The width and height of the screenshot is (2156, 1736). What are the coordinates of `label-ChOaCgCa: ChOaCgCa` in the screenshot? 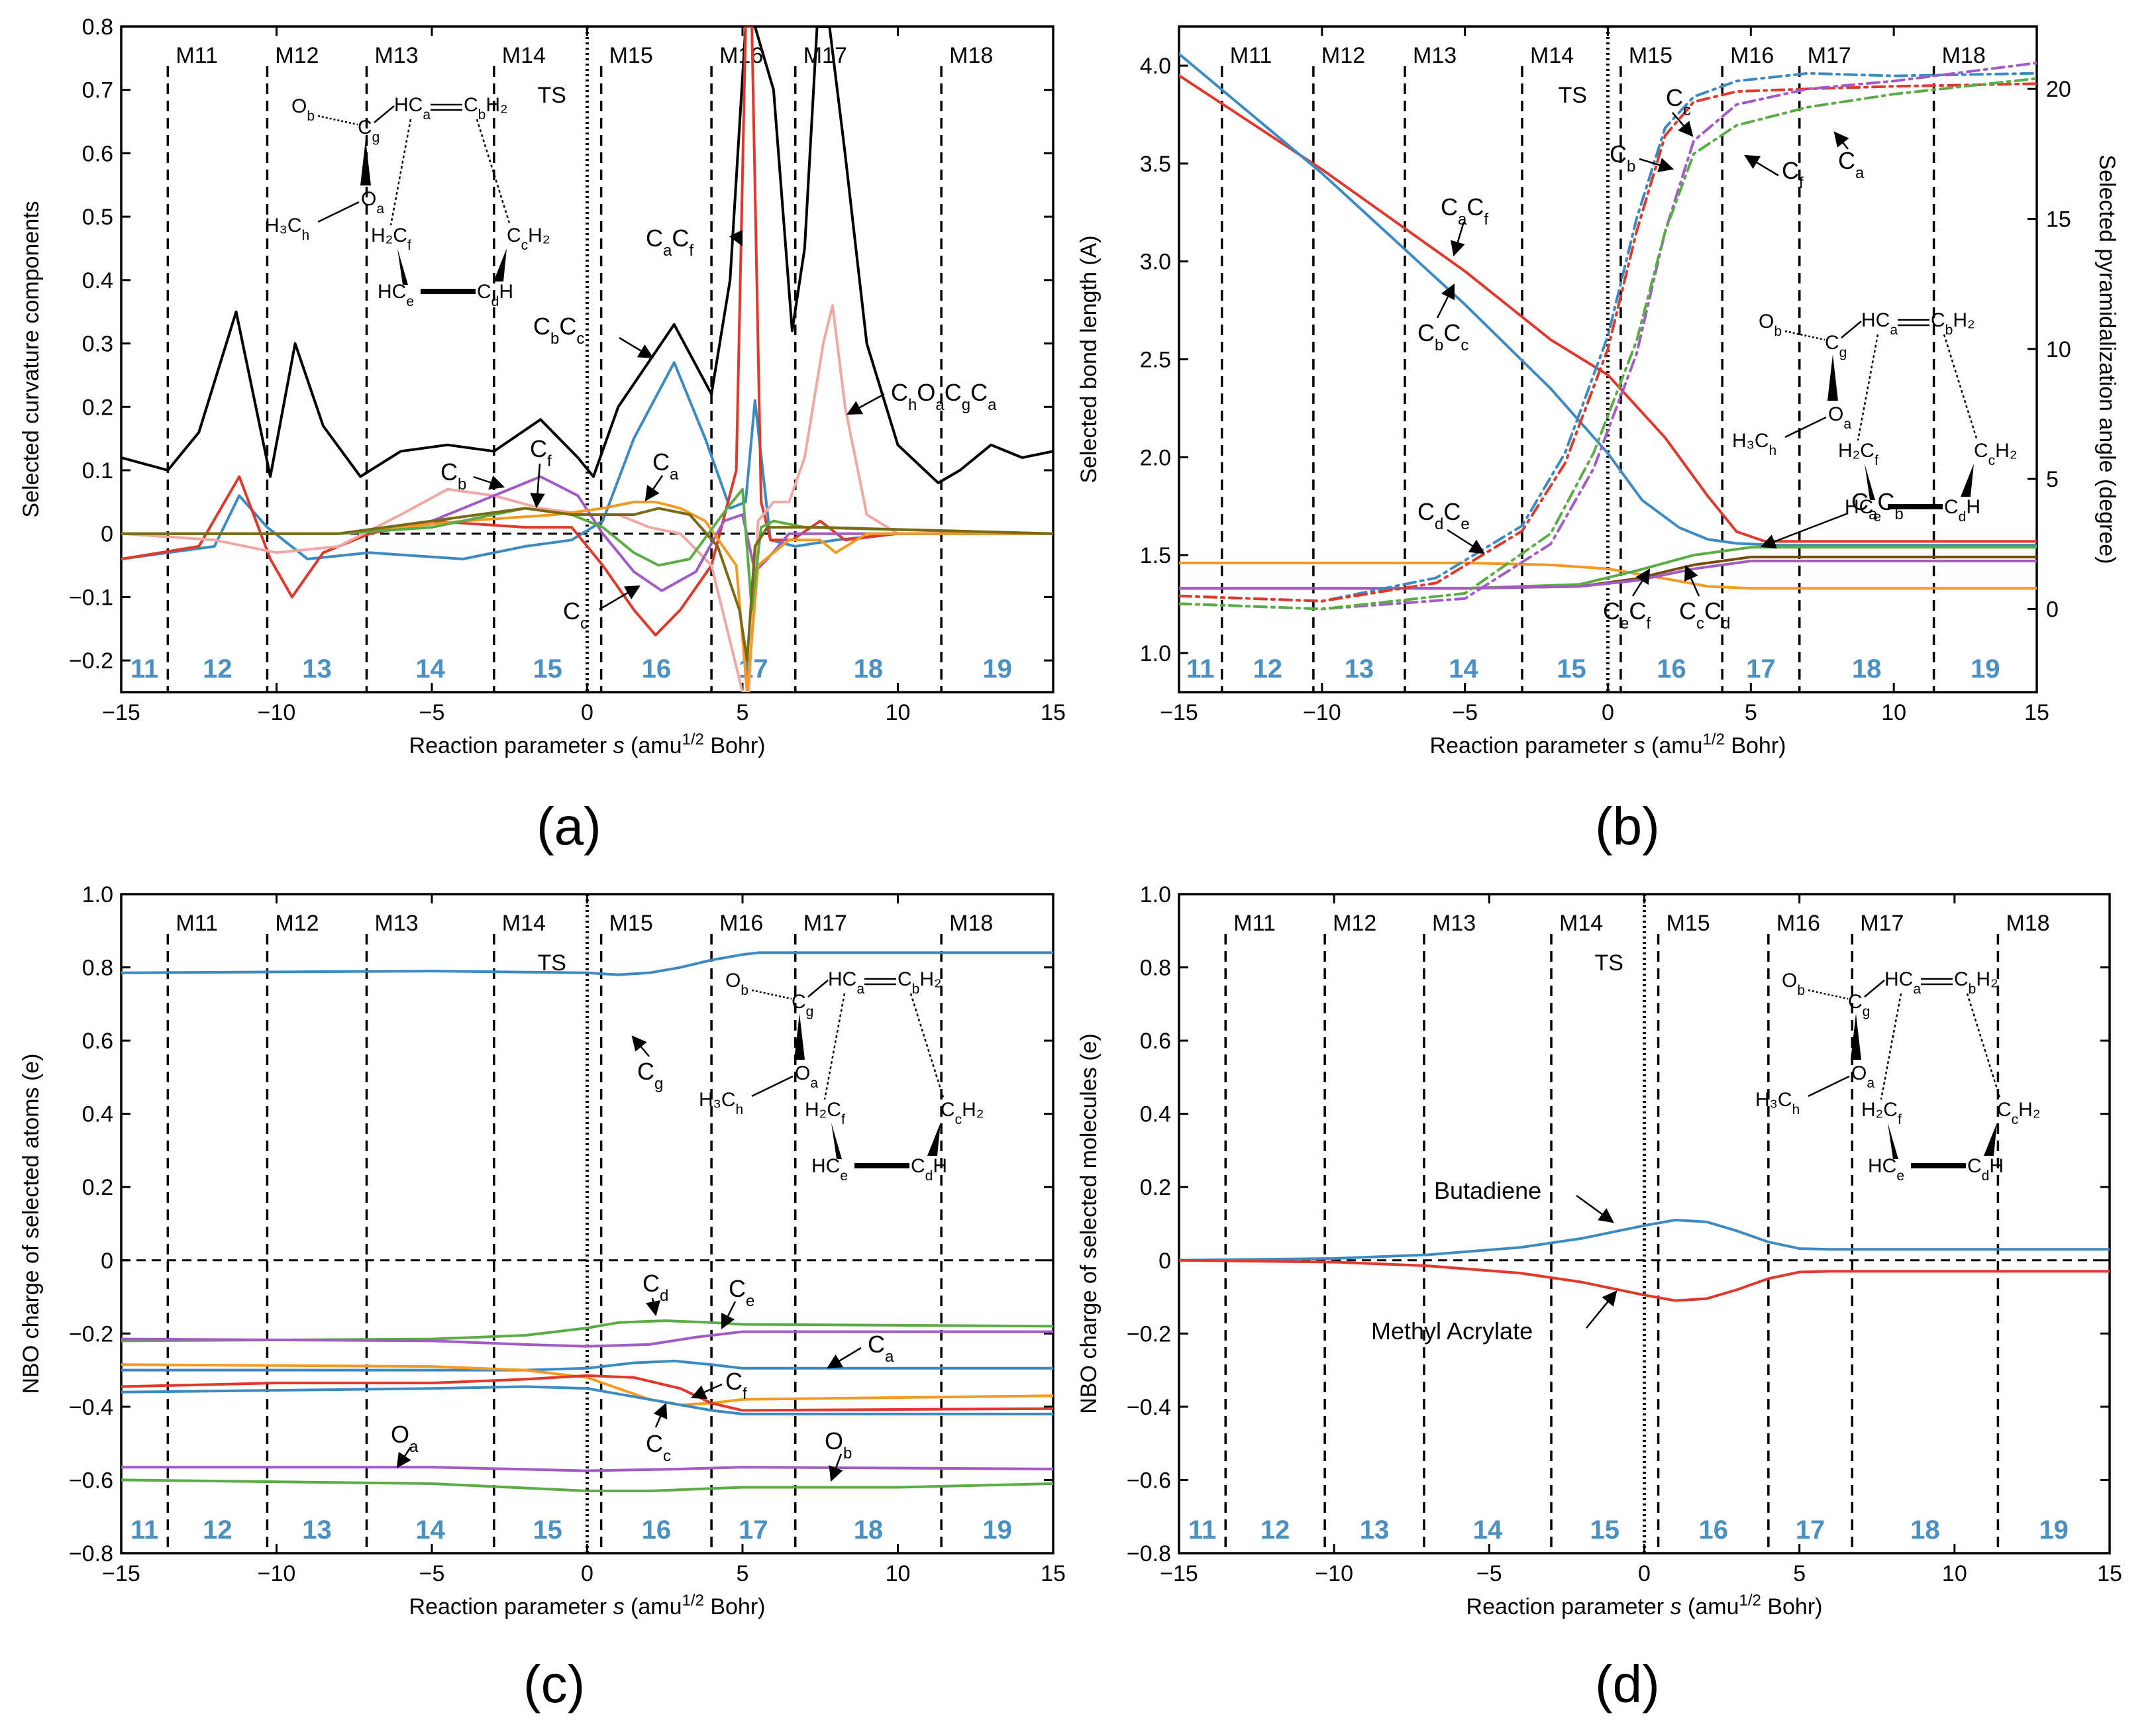 It's located at (944, 396).